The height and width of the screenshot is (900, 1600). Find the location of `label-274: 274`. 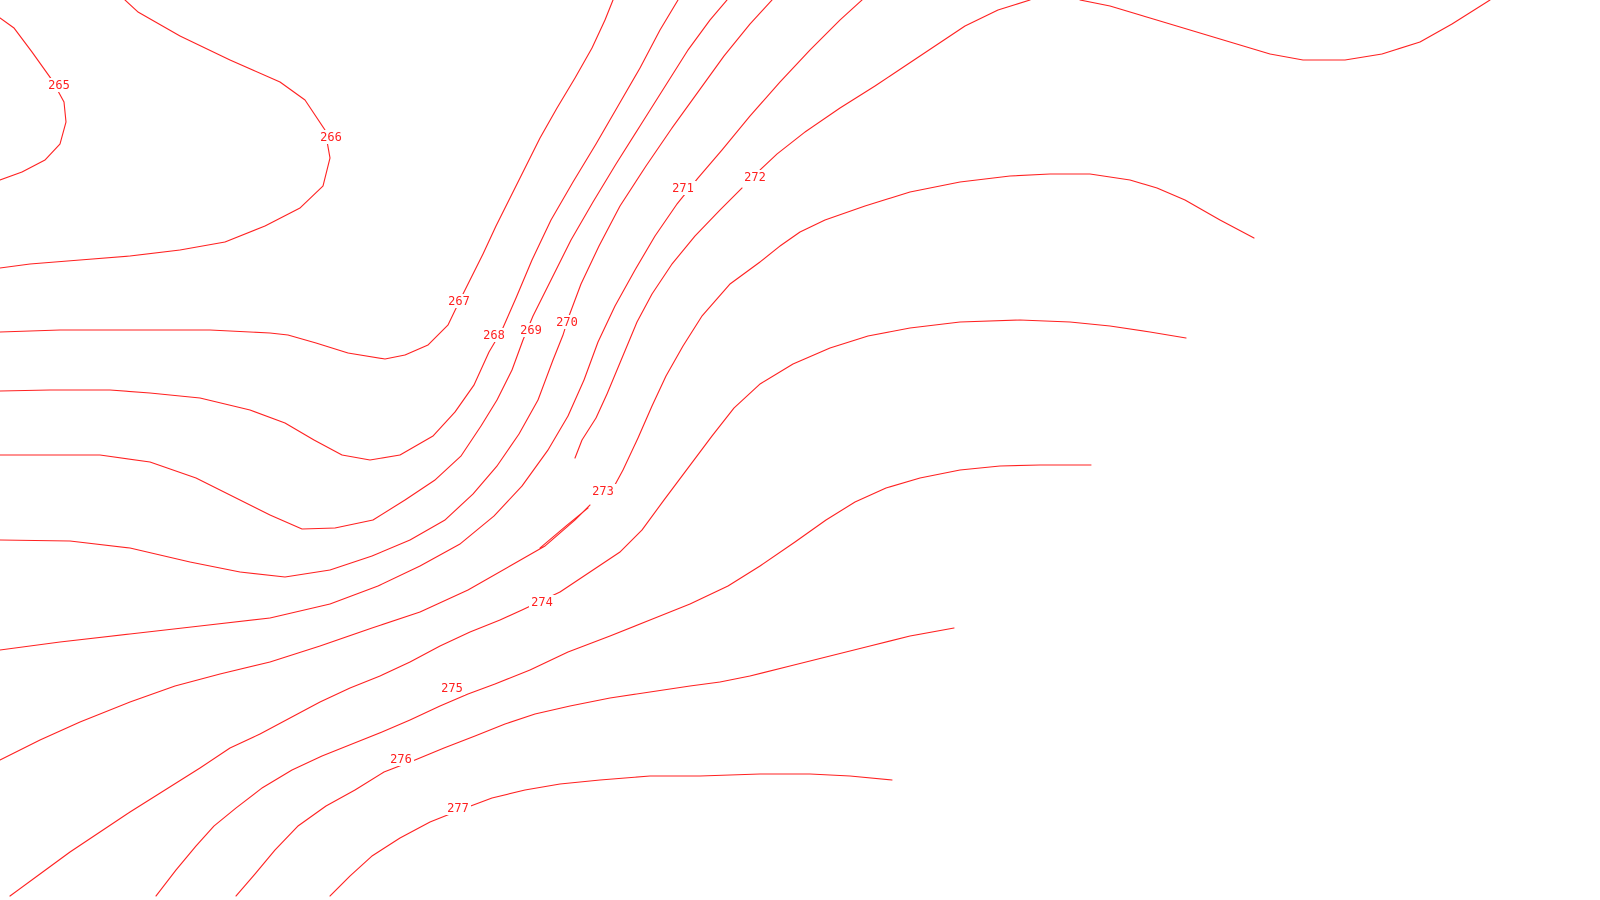

label-274: 274 is located at coordinates (542, 602).